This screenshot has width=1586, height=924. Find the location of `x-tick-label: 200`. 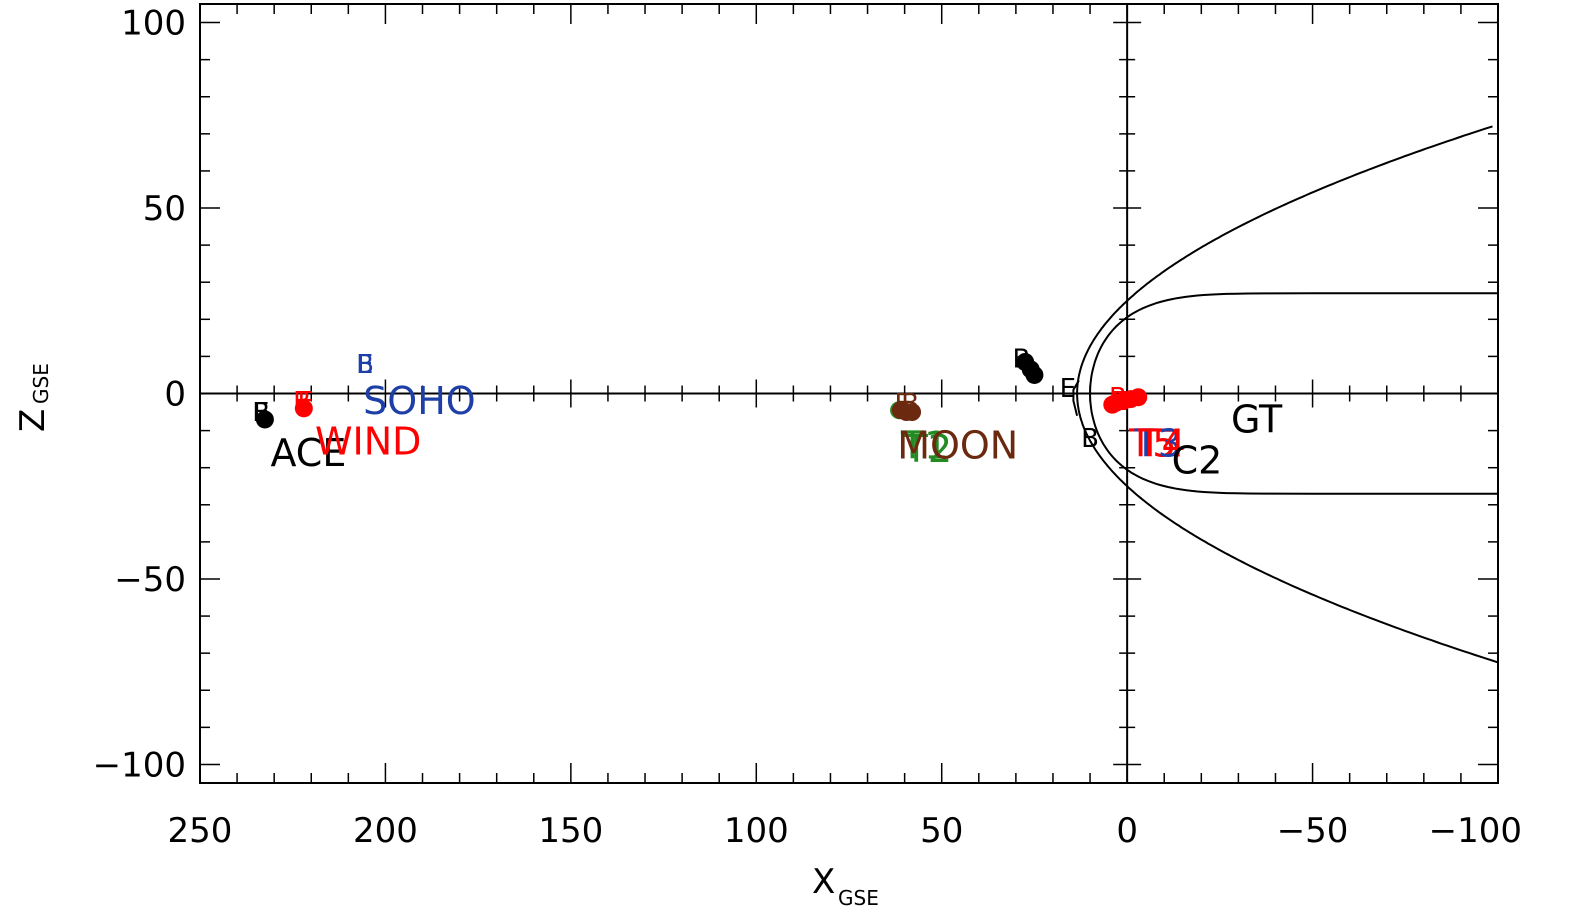

x-tick-label: 200 is located at coordinates (385, 831).